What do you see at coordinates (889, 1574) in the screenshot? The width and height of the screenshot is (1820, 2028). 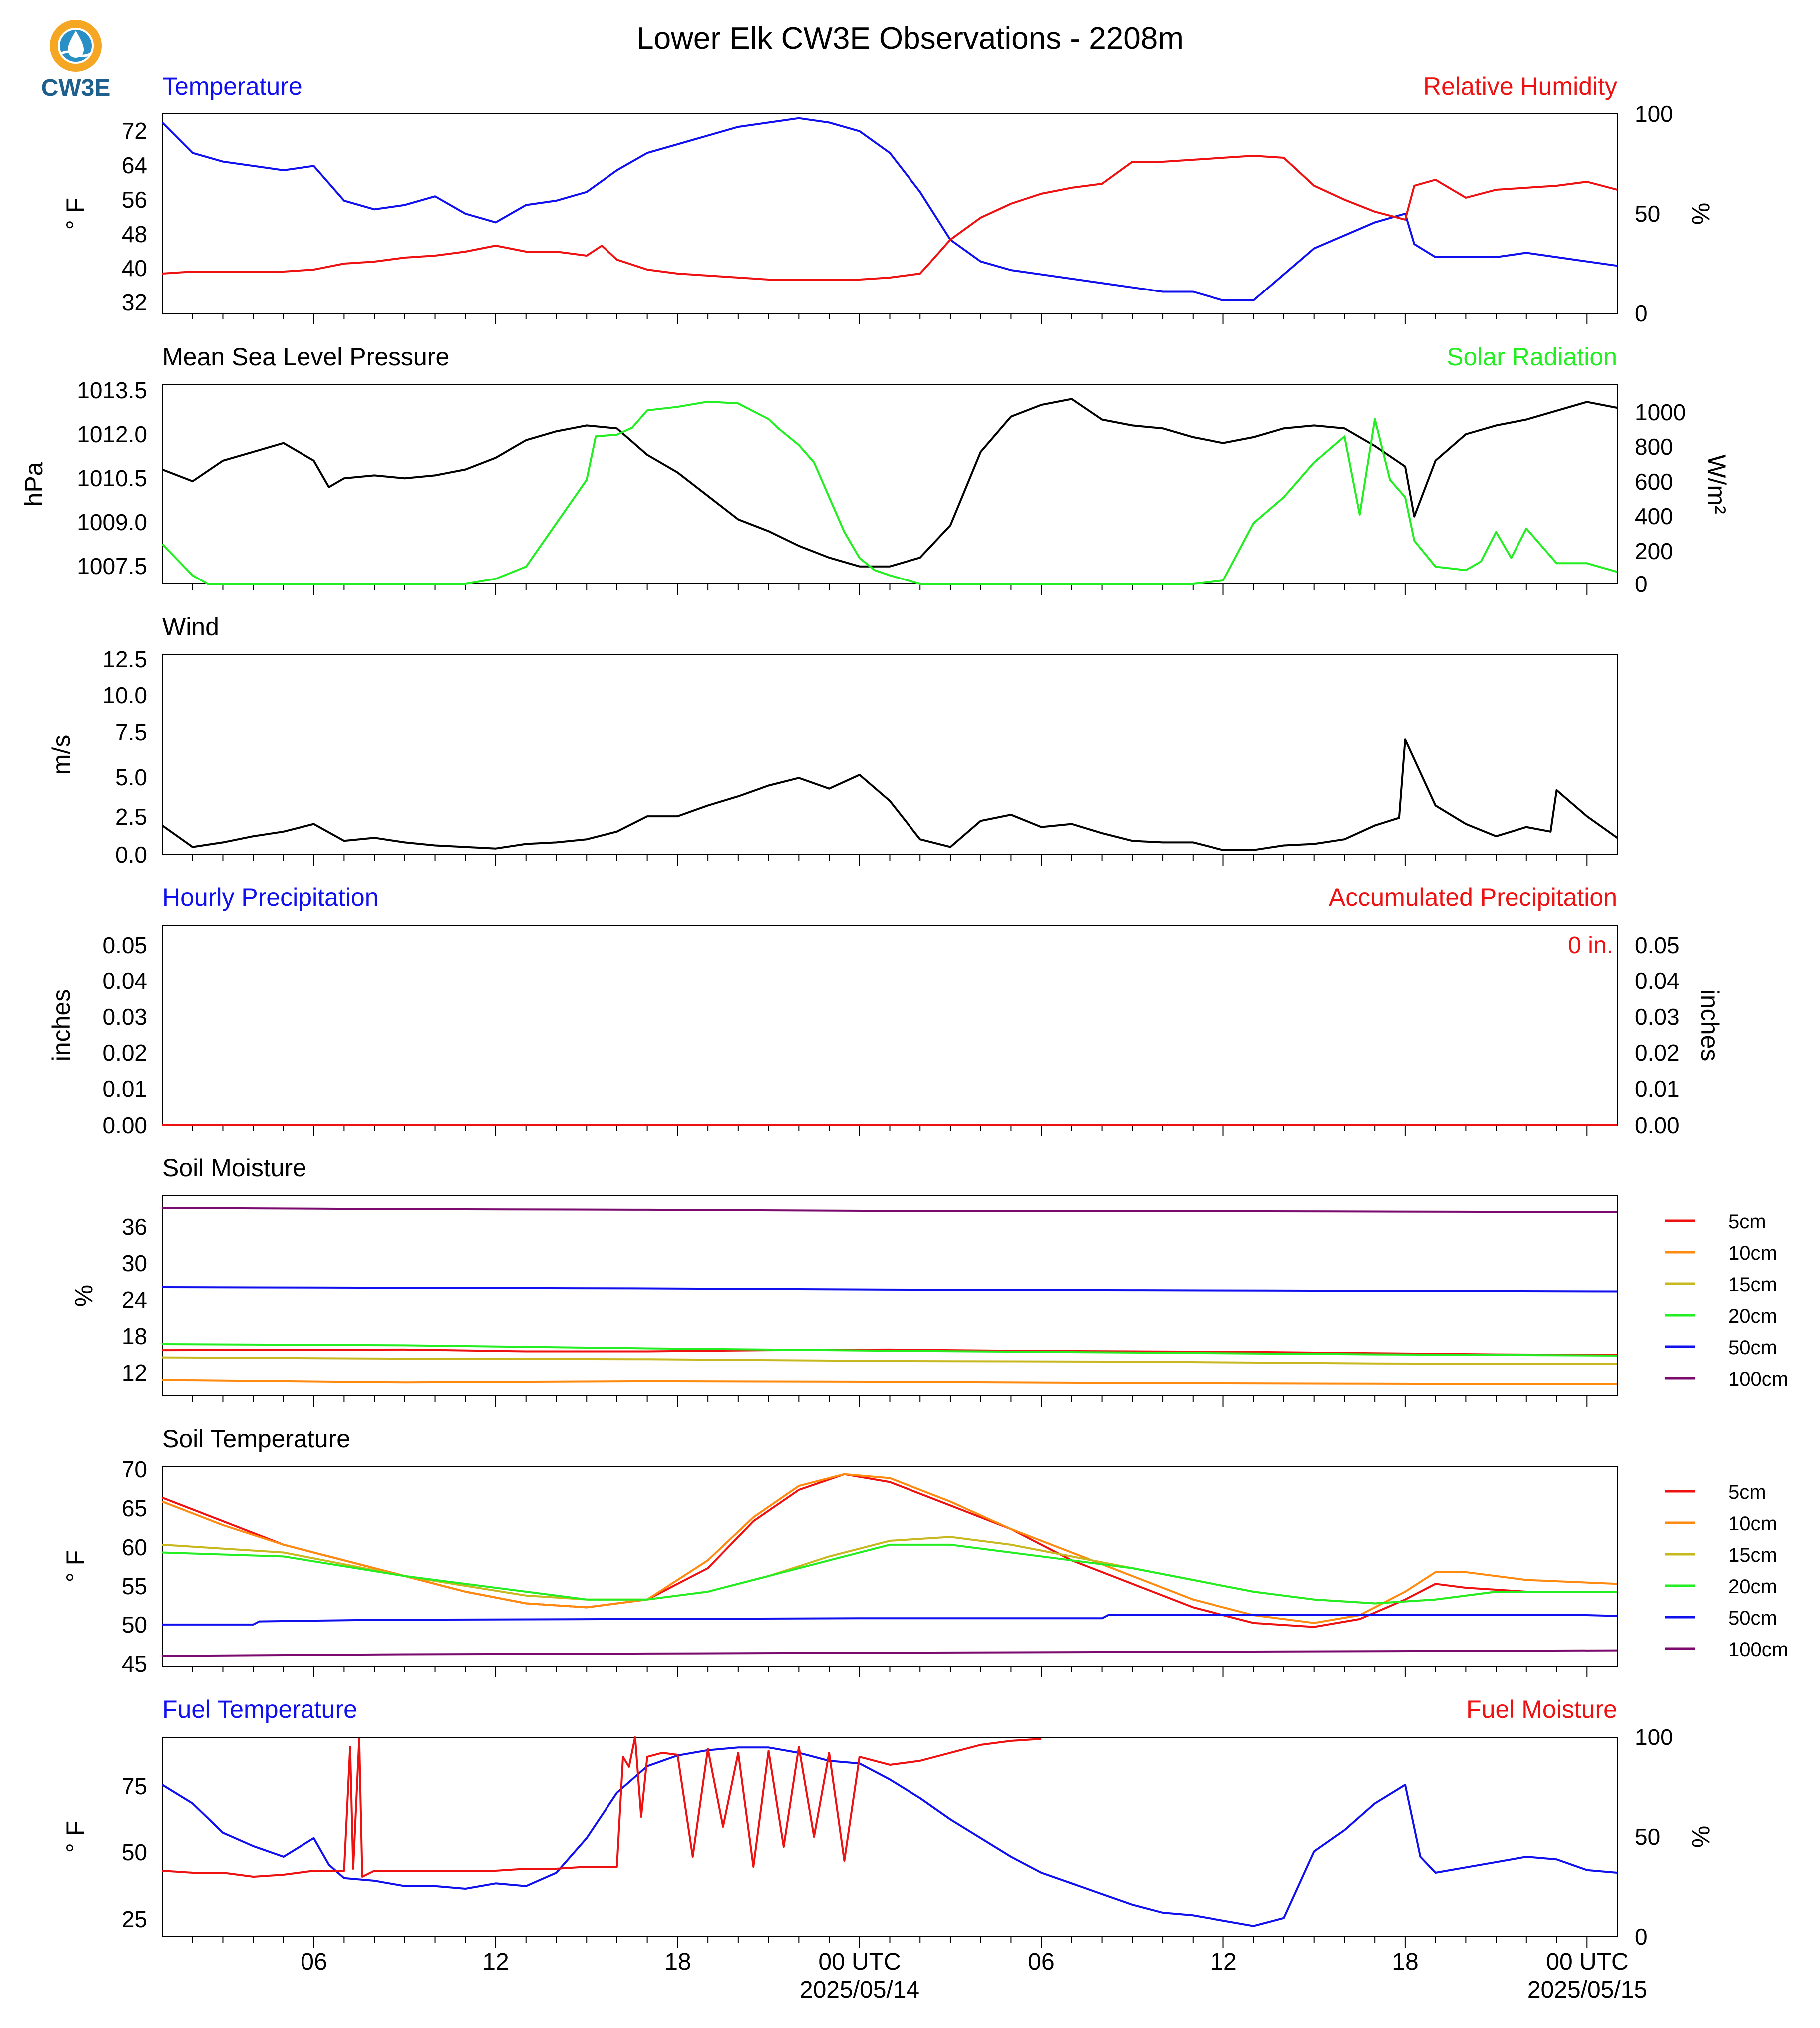 I see `soilt-20cm-line` at bounding box center [889, 1574].